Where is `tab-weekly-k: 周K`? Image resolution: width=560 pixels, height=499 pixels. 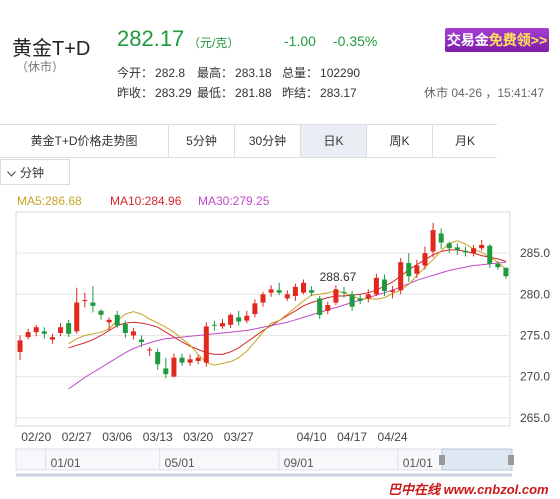 tab-weekly-k: 周K is located at coordinates (399, 141).